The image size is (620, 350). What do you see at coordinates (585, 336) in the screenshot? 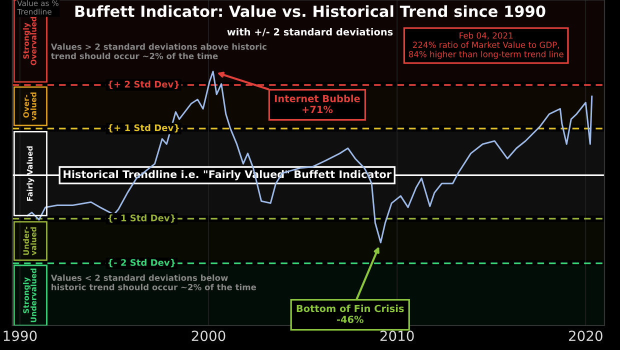
I see `x-tick-label: 2020` at bounding box center [585, 336].